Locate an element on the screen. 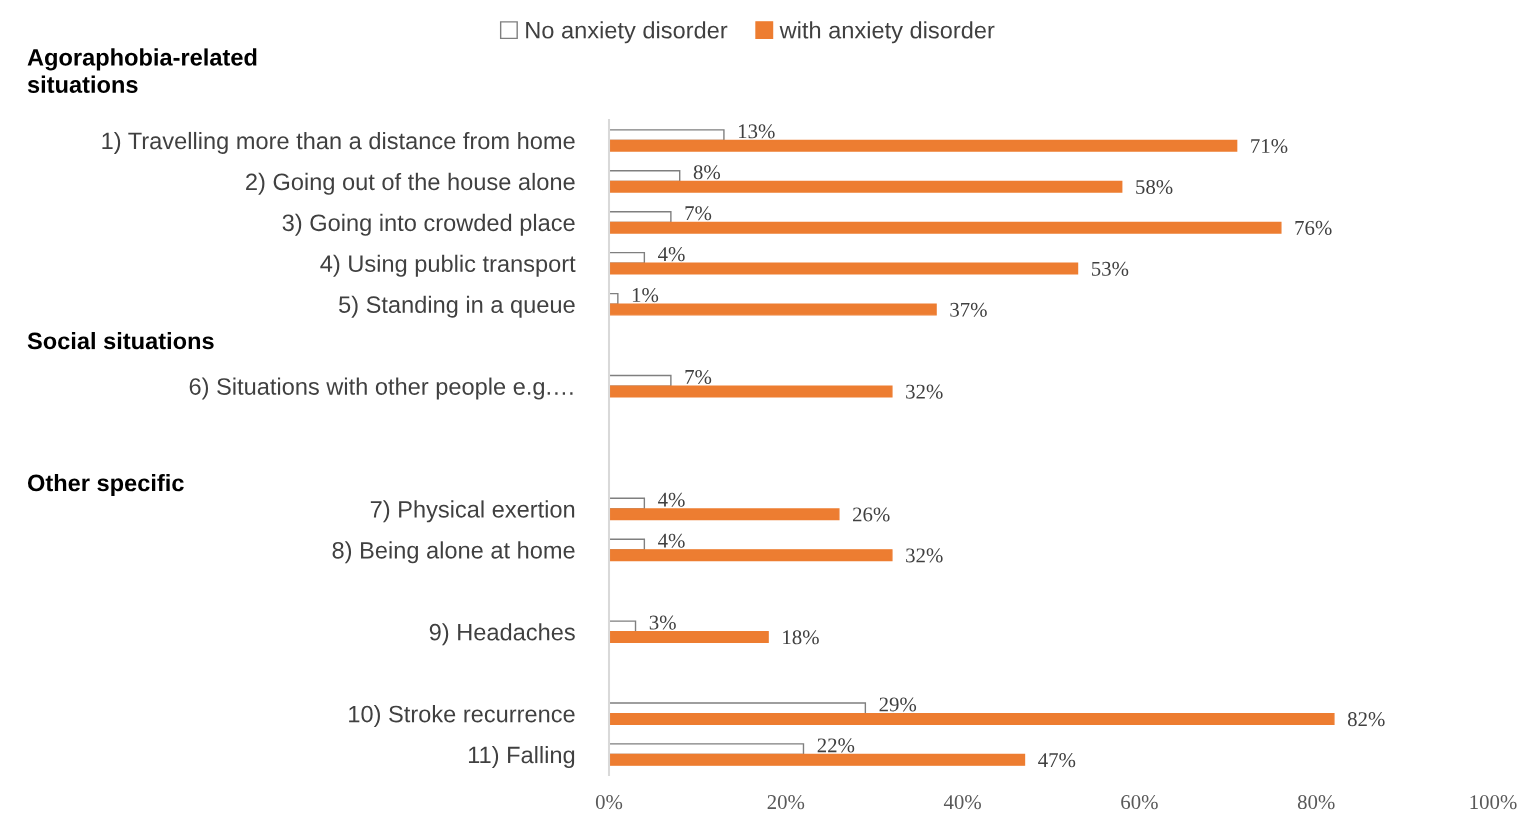  legend-label: with anxiety disorder is located at coordinates (887, 32).